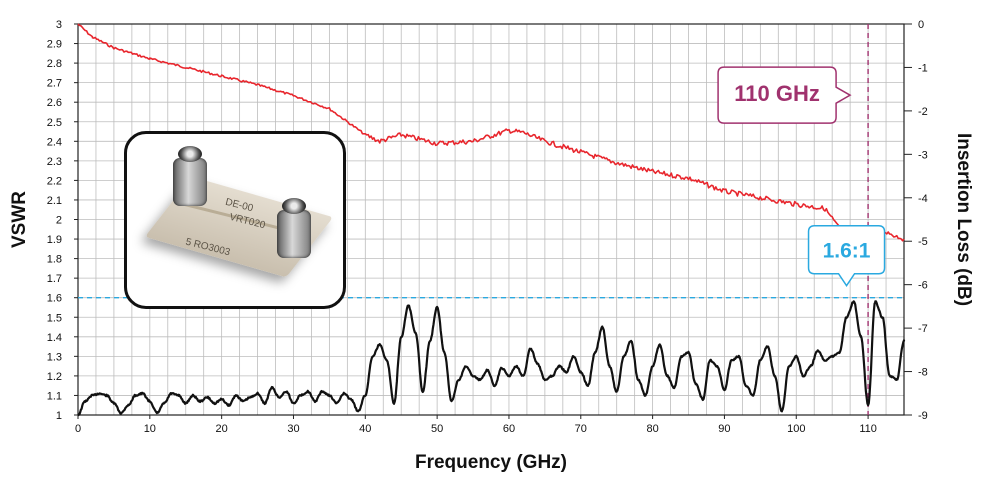 The height and width of the screenshot is (492, 987). What do you see at coordinates (777, 93) in the screenshot?
I see `callout-frequency-label: 110 GHz` at bounding box center [777, 93].